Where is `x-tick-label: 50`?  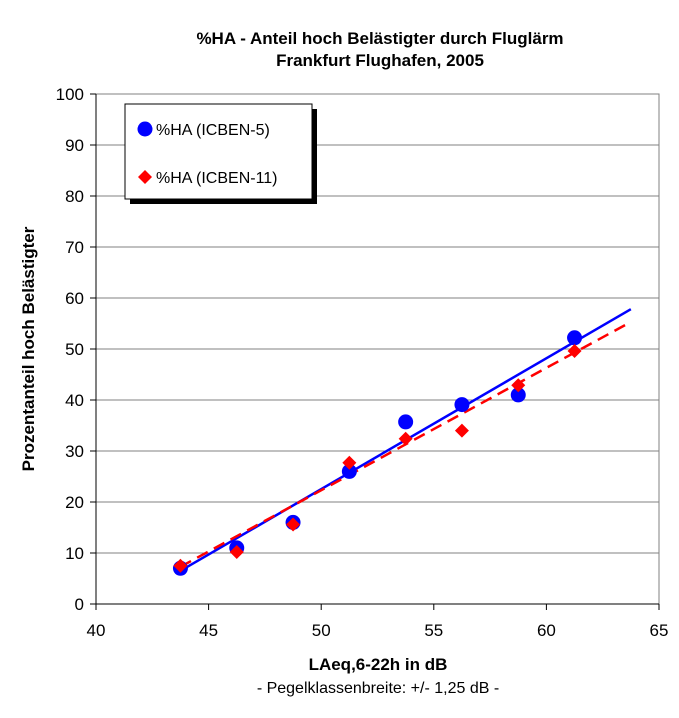
x-tick-label: 50 is located at coordinates (321, 630).